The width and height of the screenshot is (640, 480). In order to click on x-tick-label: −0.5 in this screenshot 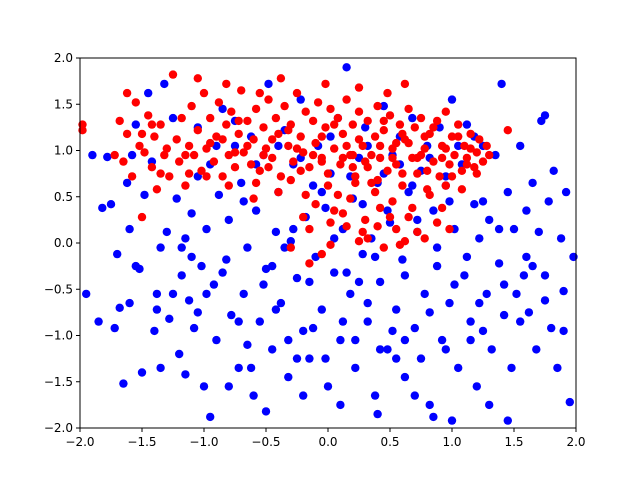, I will do `click(265, 442)`.